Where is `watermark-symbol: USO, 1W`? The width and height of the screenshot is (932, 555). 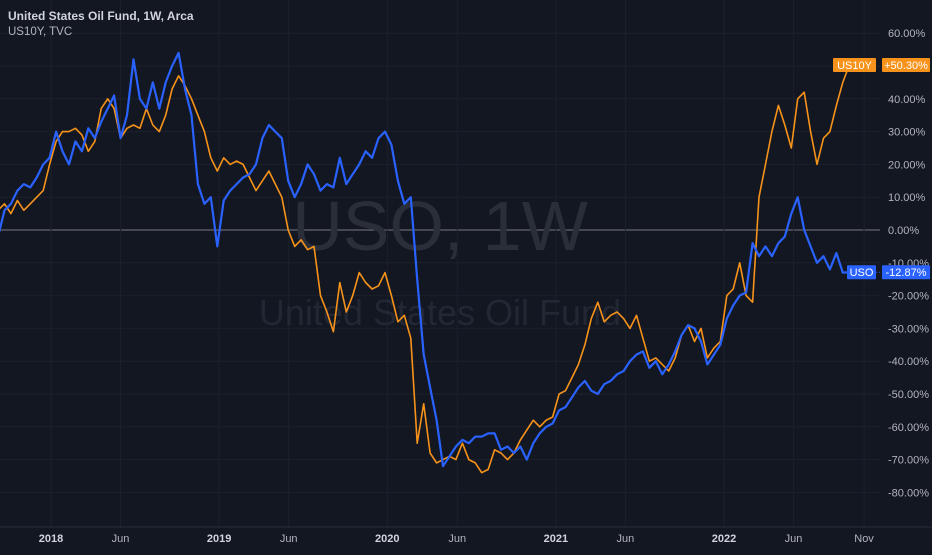
watermark-symbol: USO, 1W is located at coordinates (440, 226).